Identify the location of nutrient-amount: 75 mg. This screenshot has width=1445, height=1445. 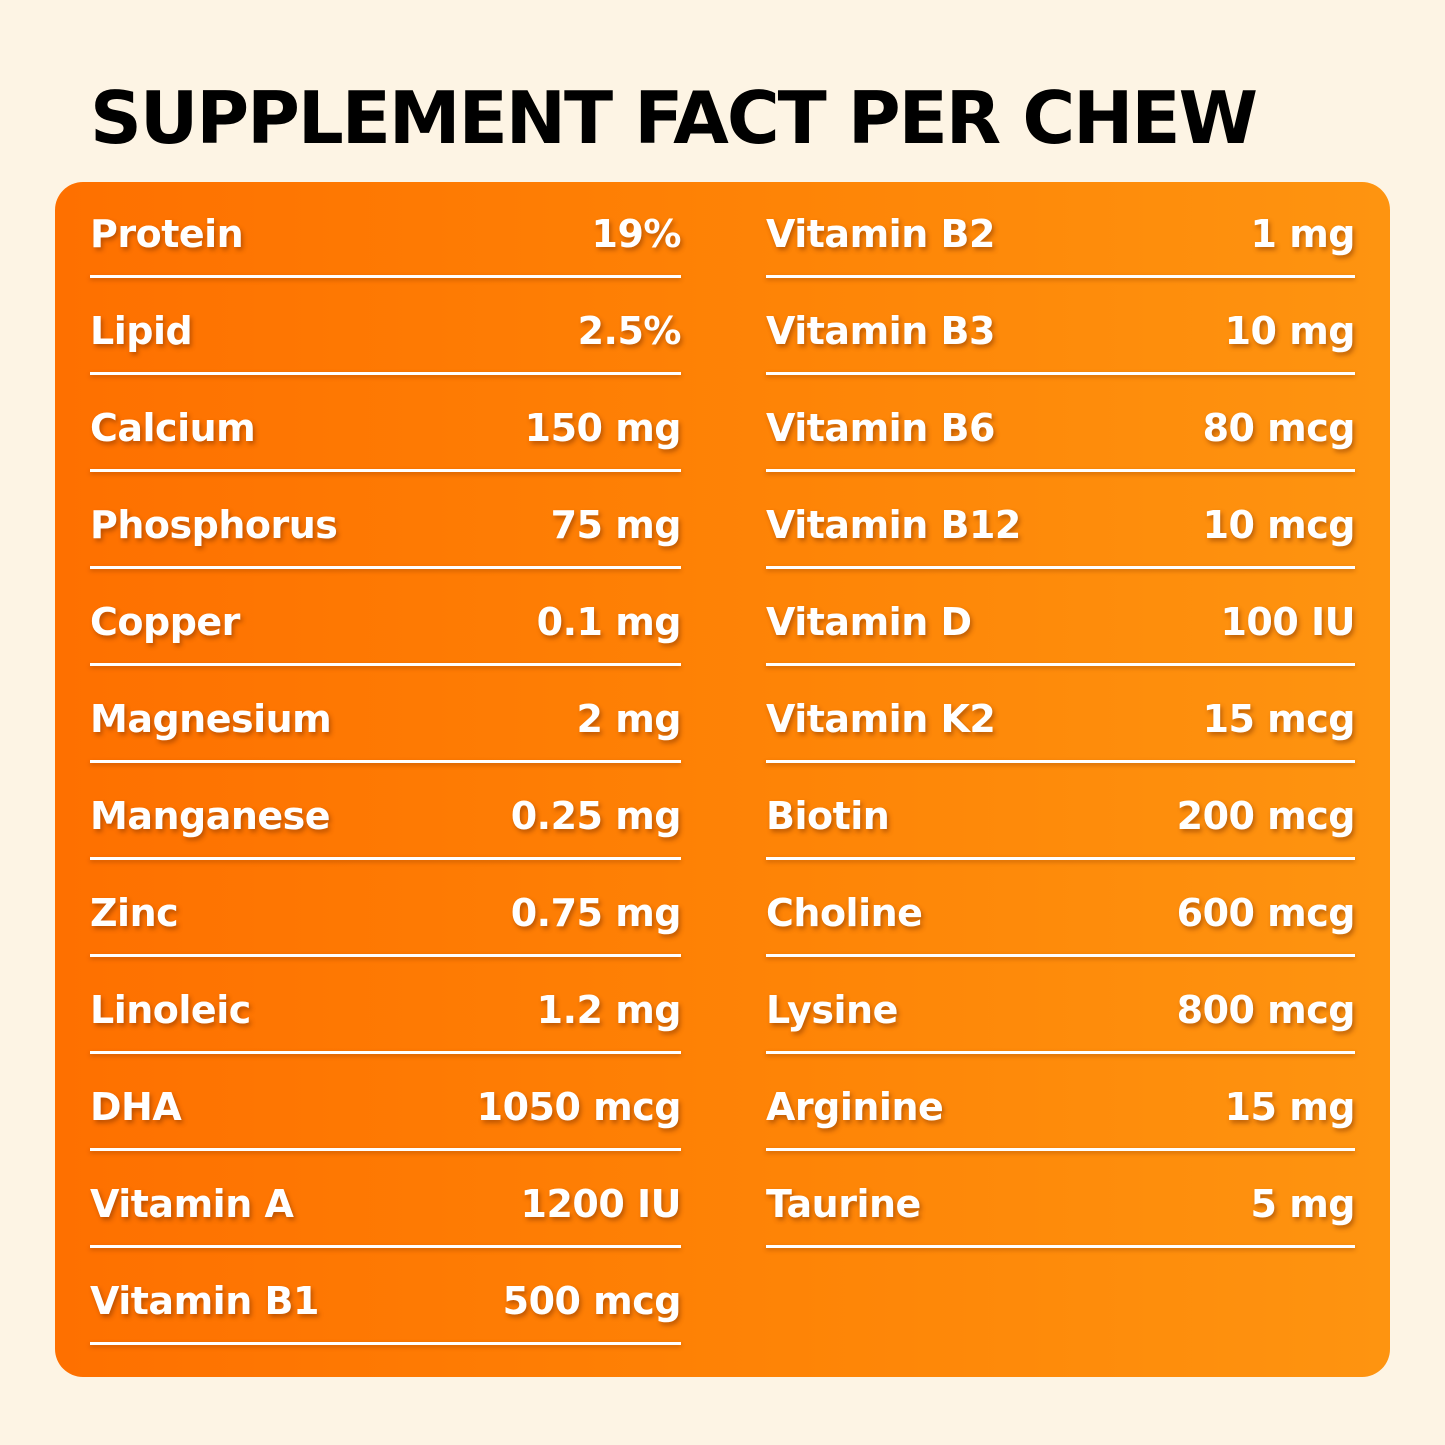
(616, 525).